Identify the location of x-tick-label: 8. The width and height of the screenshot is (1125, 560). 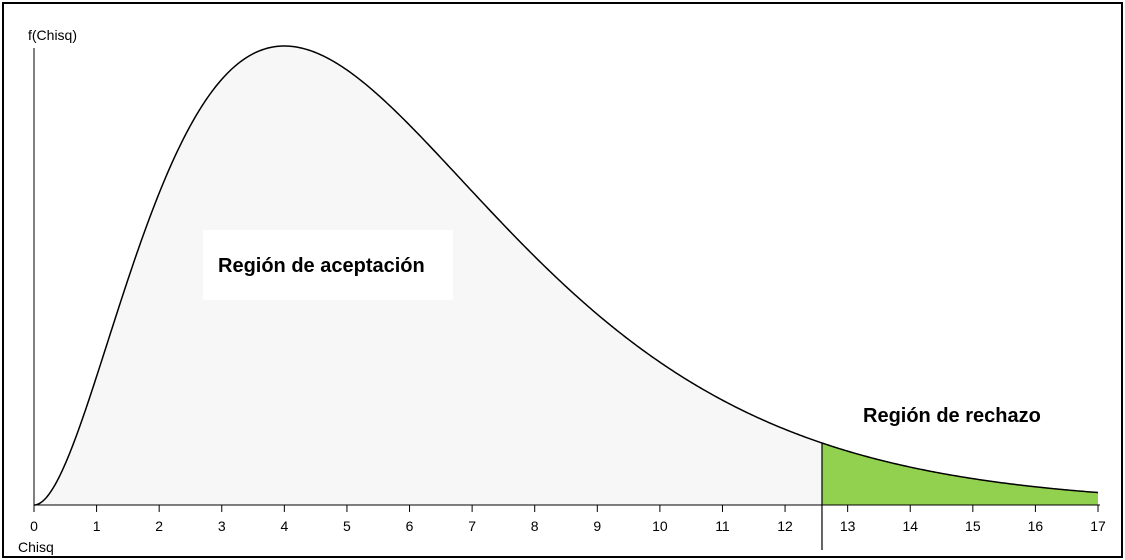
(535, 526).